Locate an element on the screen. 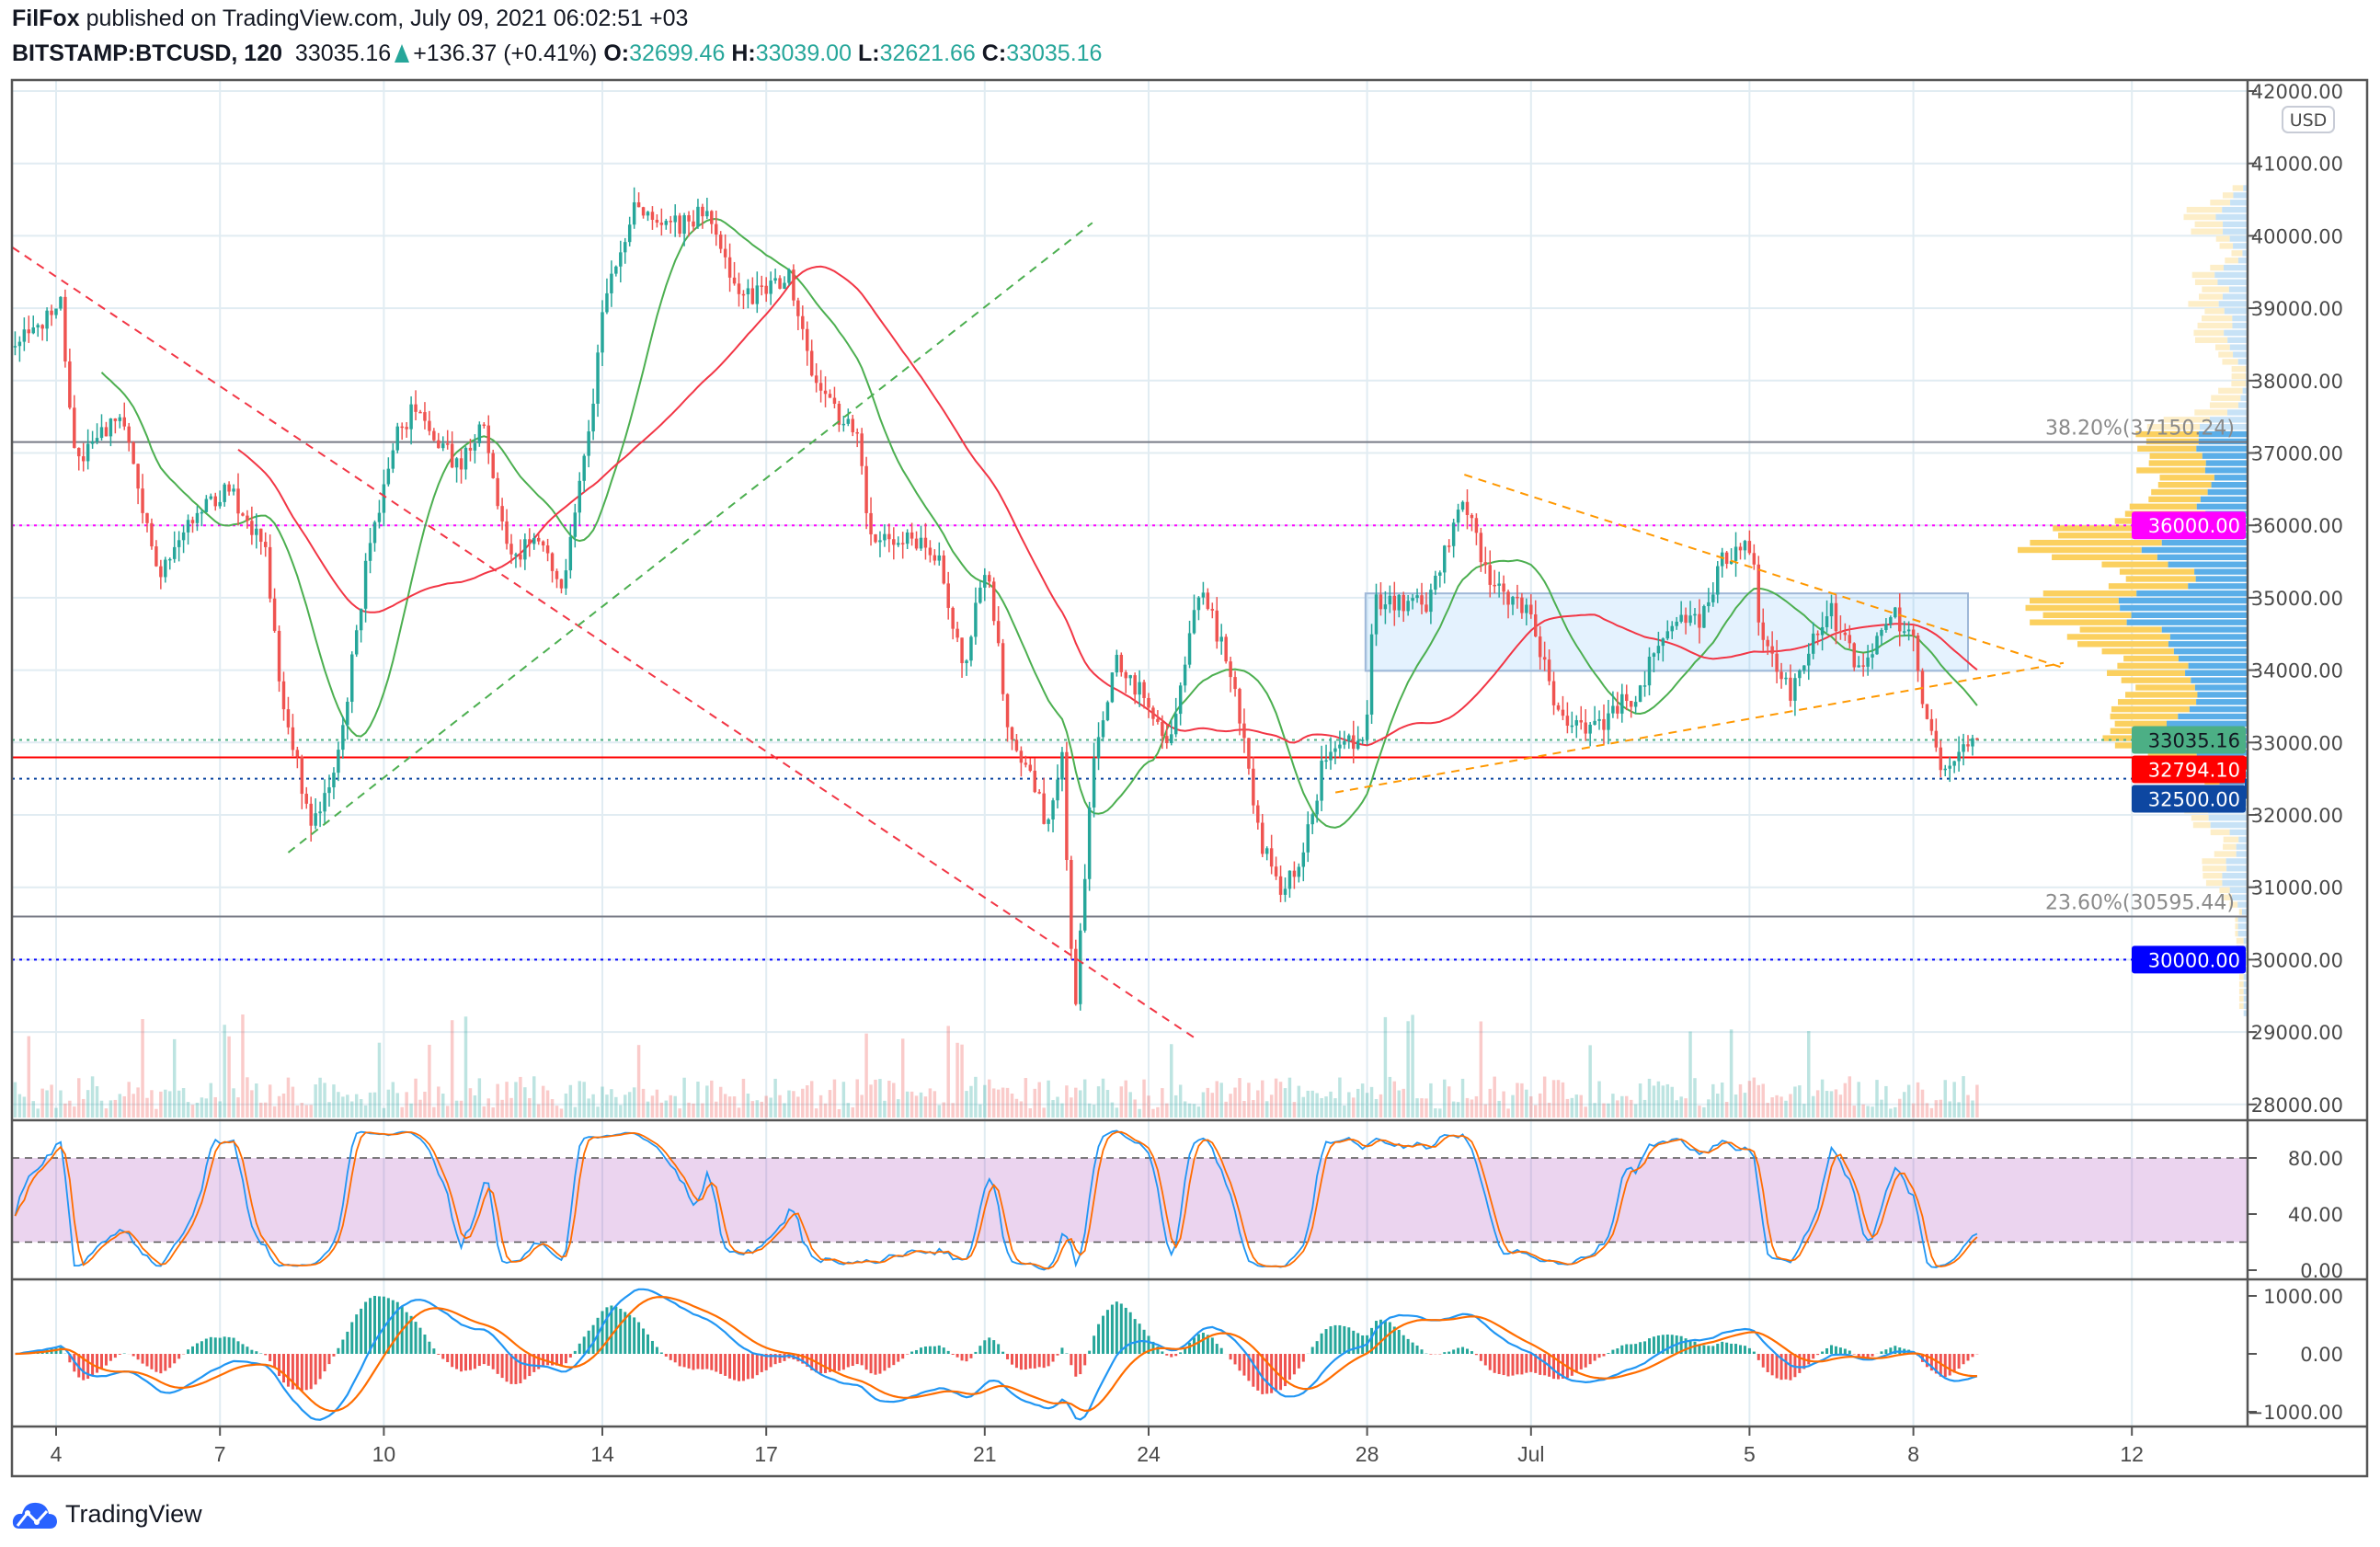 The width and height of the screenshot is (2380, 1547). time-axis-label: 5 is located at coordinates (1750, 1454).